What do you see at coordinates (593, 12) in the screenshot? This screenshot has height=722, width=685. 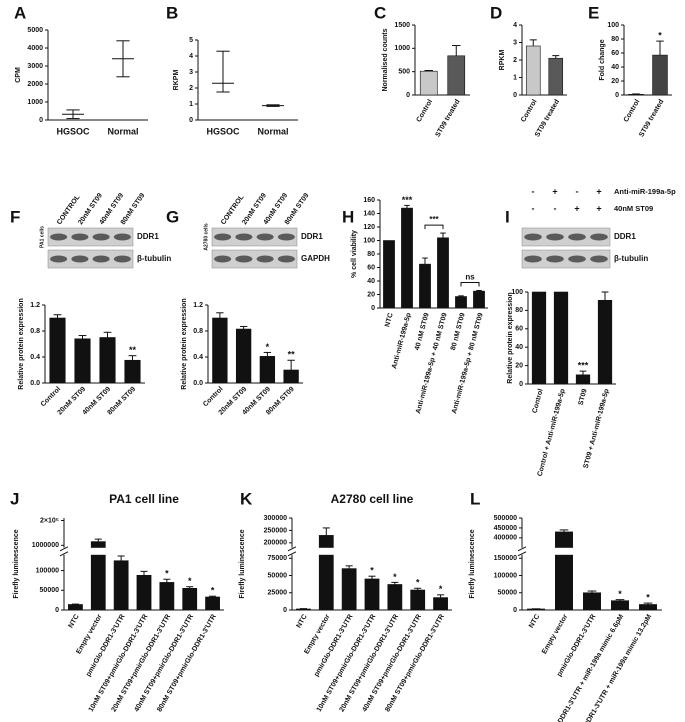 I see `panel-letter: E` at bounding box center [593, 12].